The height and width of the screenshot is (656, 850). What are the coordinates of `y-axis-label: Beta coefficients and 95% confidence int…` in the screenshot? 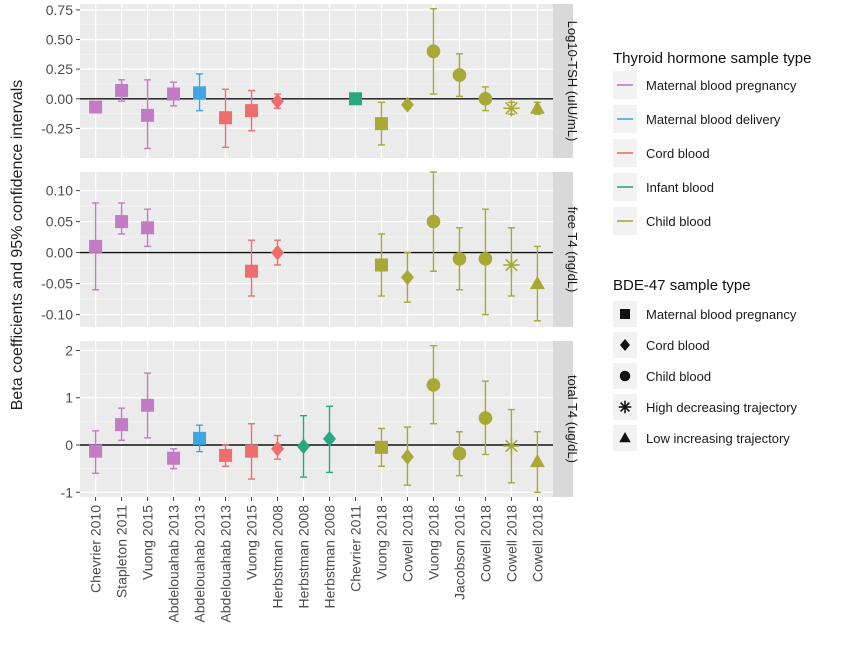 It's located at (17, 245).